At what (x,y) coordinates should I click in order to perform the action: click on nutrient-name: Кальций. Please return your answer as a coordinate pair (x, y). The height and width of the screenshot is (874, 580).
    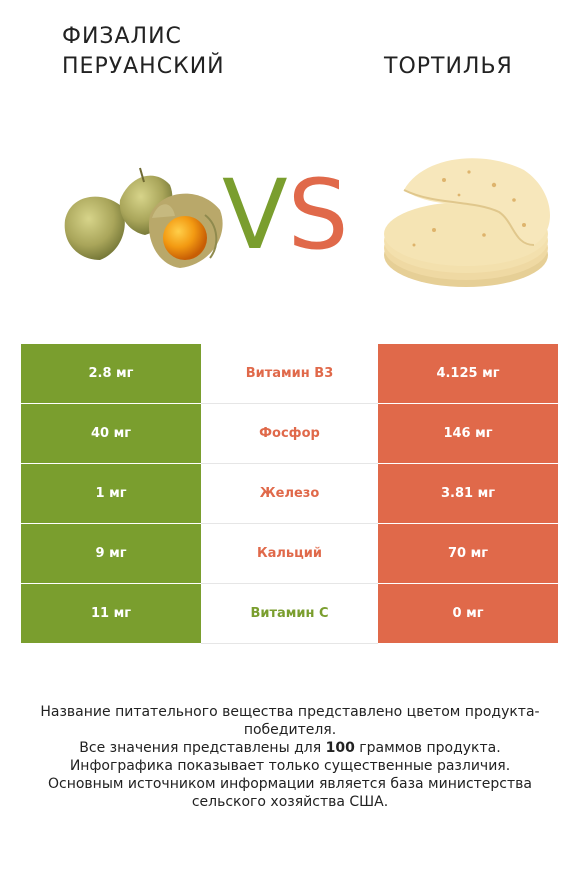
    Looking at the image, I should click on (289, 554).